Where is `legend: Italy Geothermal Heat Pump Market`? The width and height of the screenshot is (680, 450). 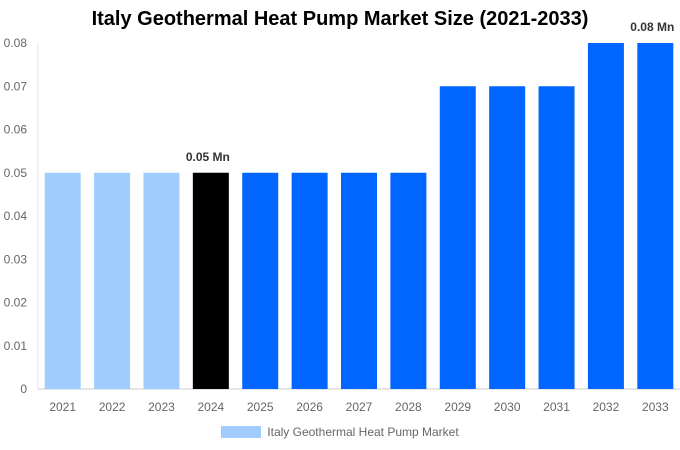 legend: Italy Geothermal Heat Pump Market is located at coordinates (340, 432).